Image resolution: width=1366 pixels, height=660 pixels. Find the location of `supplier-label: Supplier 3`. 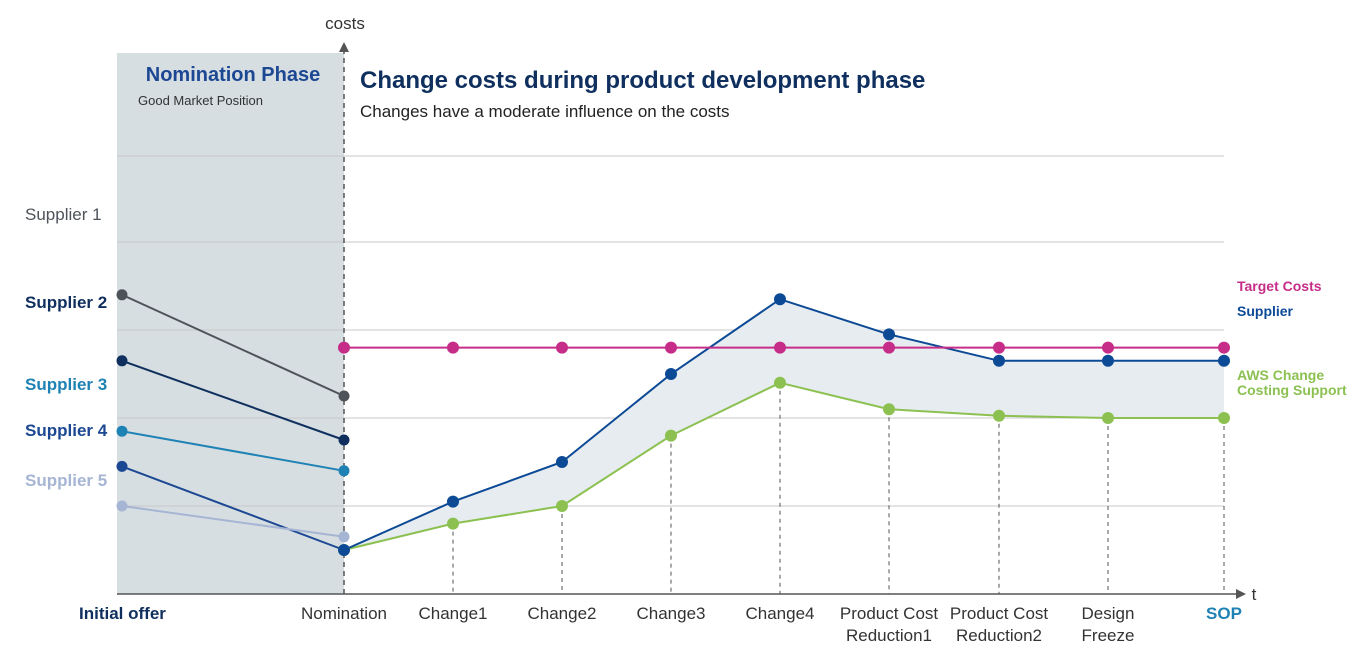

supplier-label: Supplier 3 is located at coordinates (66, 384).